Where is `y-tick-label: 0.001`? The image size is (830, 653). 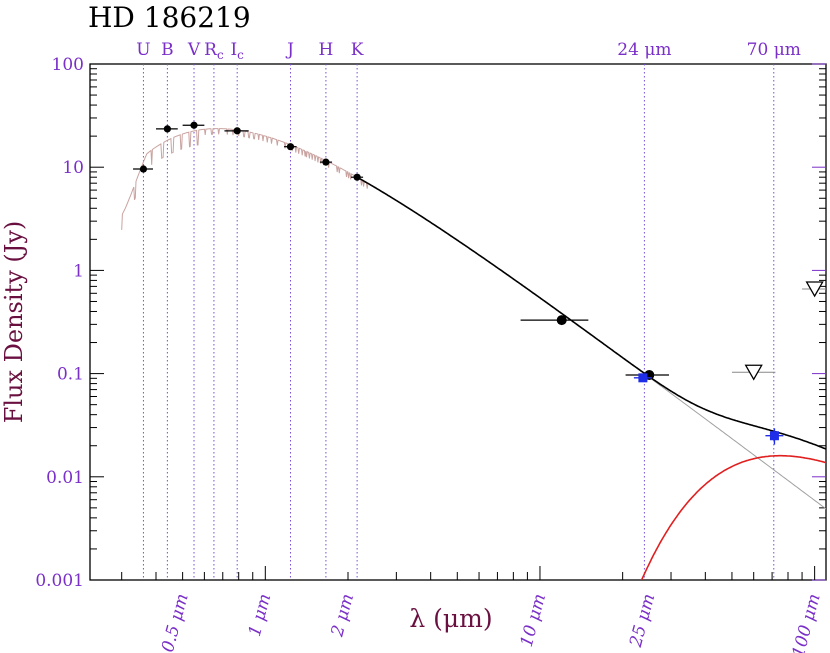 y-tick-label: 0.001 is located at coordinates (59, 581).